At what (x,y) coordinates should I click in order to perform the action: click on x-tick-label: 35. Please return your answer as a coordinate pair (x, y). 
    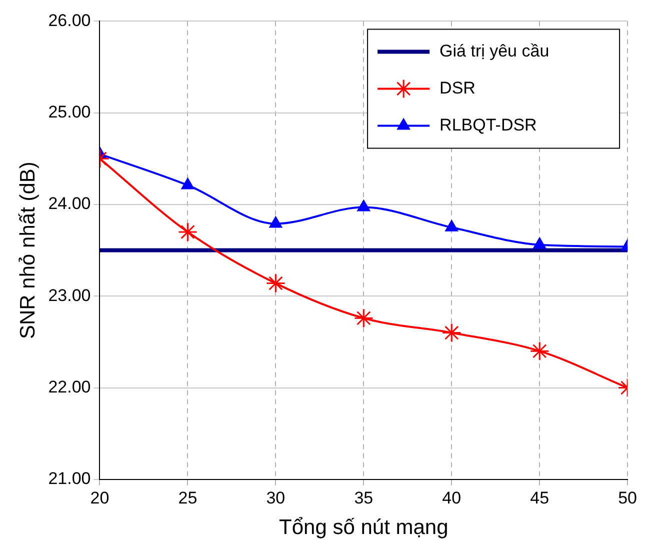
    Looking at the image, I should click on (364, 498).